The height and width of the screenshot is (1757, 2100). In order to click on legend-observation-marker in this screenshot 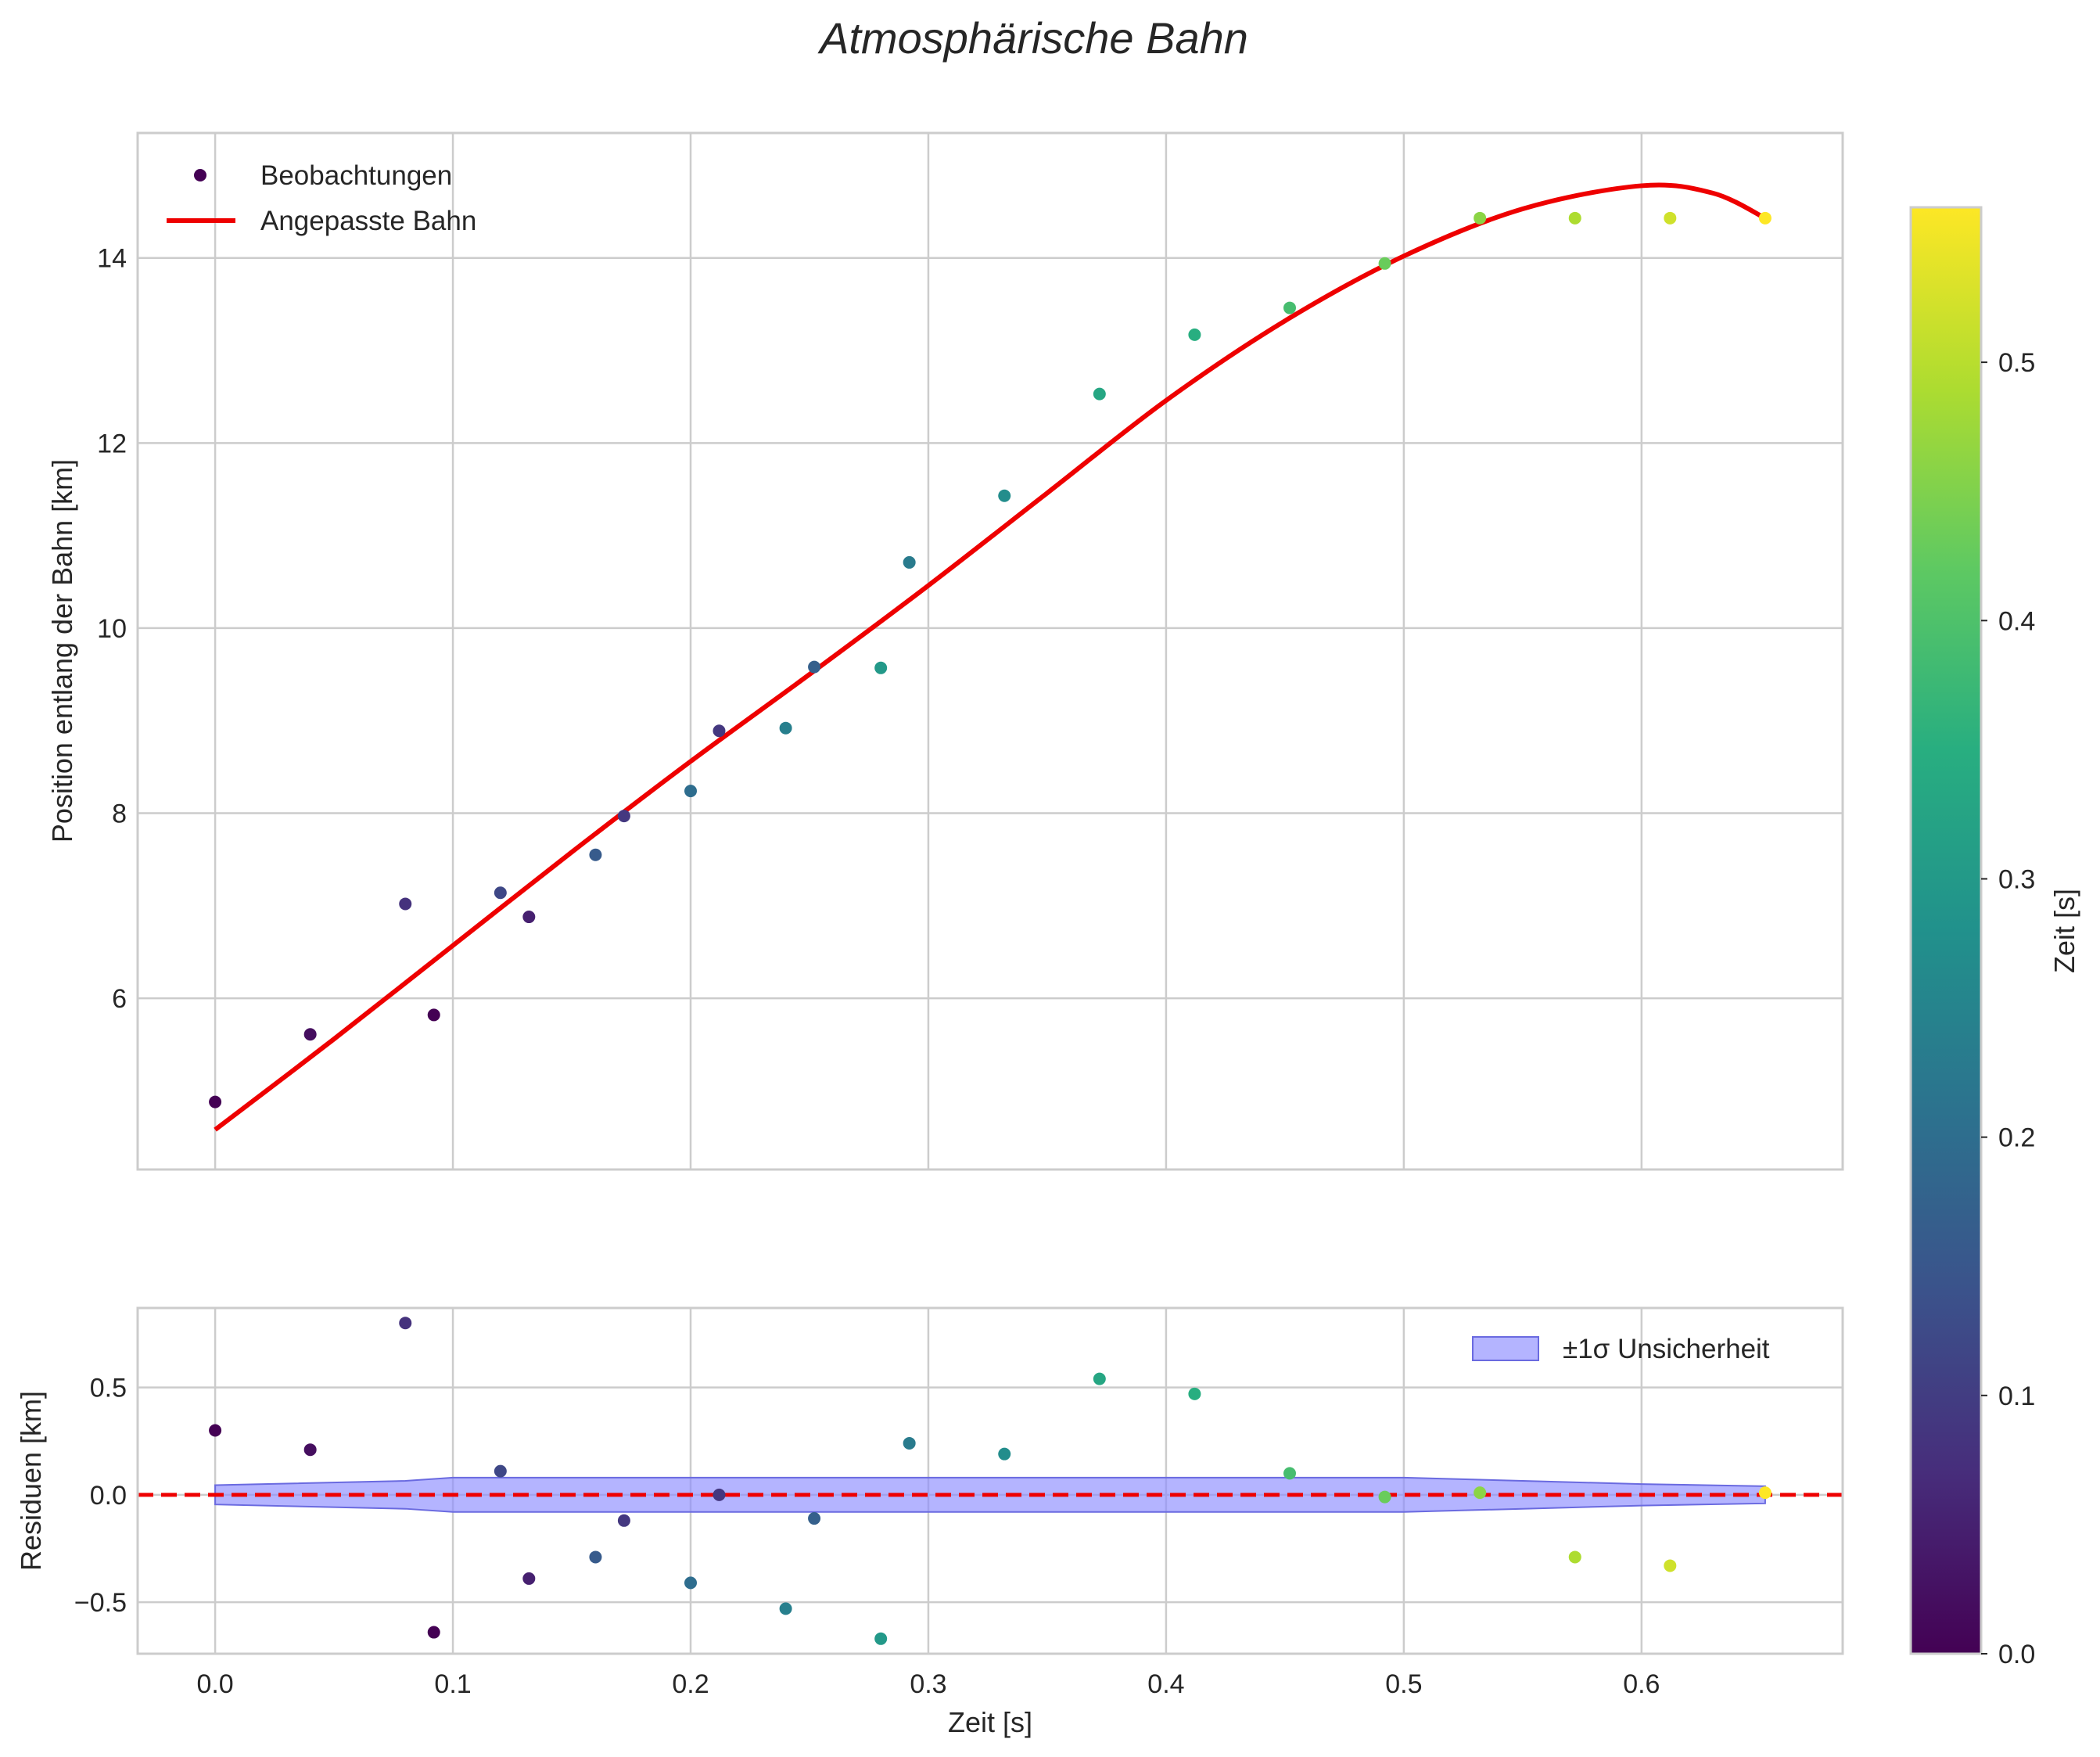, I will do `click(200, 175)`.